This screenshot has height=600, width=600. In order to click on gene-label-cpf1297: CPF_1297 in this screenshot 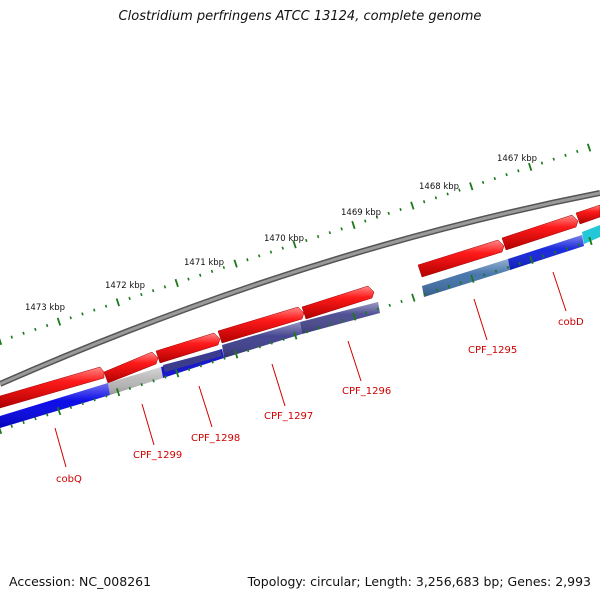, I will do `click(288, 416)`.